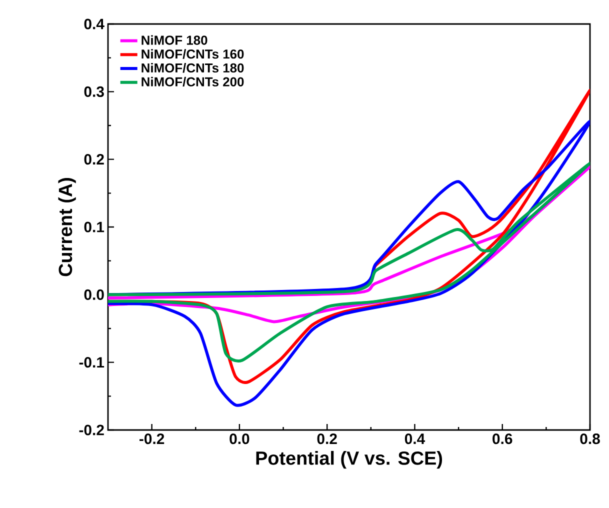  Describe the element at coordinates (94, 294) in the screenshot. I see `y-tick-label: 0.0` at that location.